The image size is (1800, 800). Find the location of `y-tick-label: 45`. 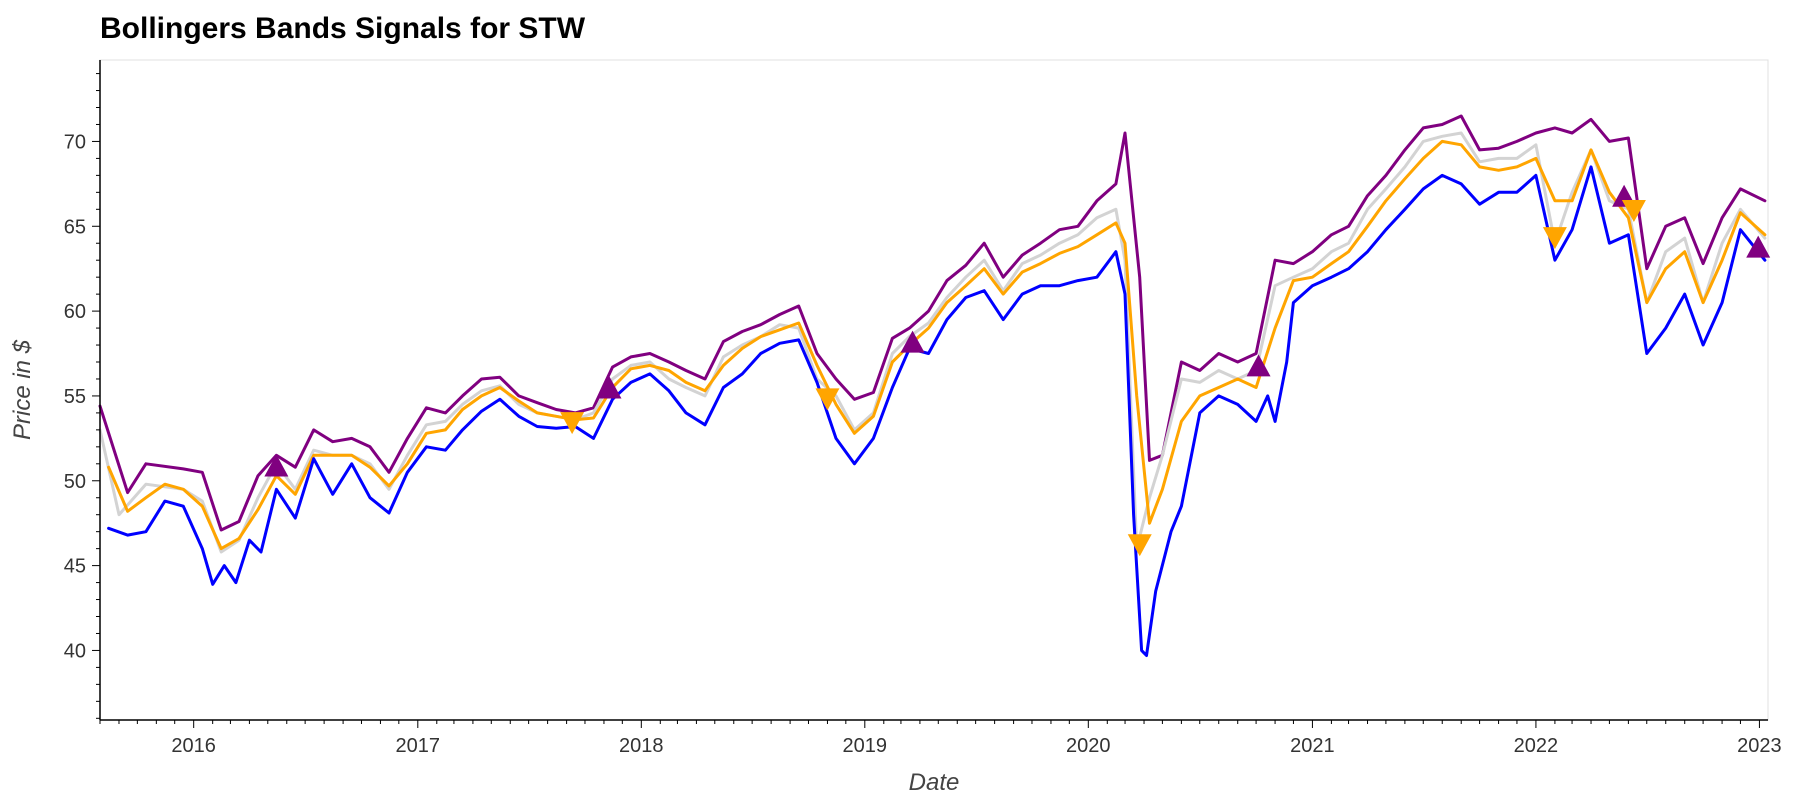

y-tick-label: 45 is located at coordinates (75, 567).